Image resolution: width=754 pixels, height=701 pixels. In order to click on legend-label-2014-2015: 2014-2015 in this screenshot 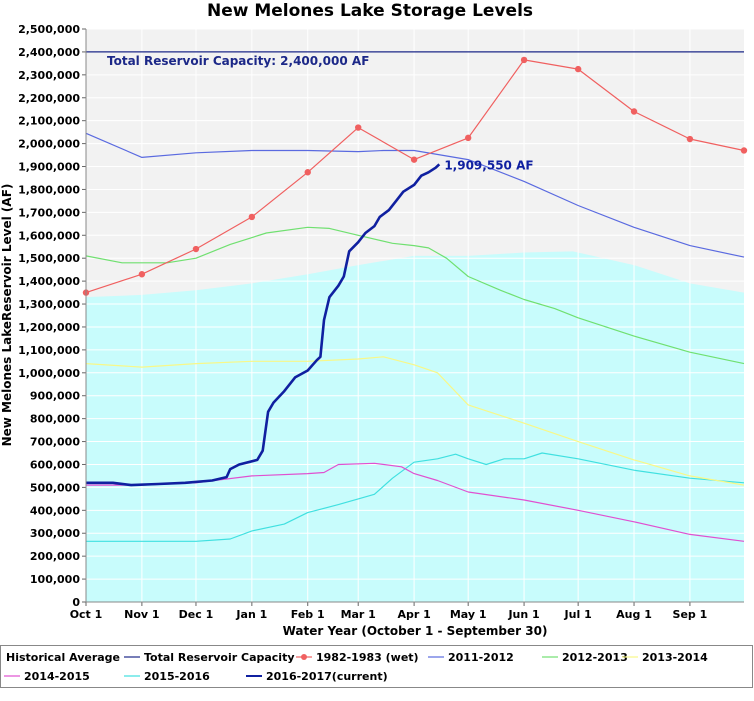, I will do `click(57, 676)`.